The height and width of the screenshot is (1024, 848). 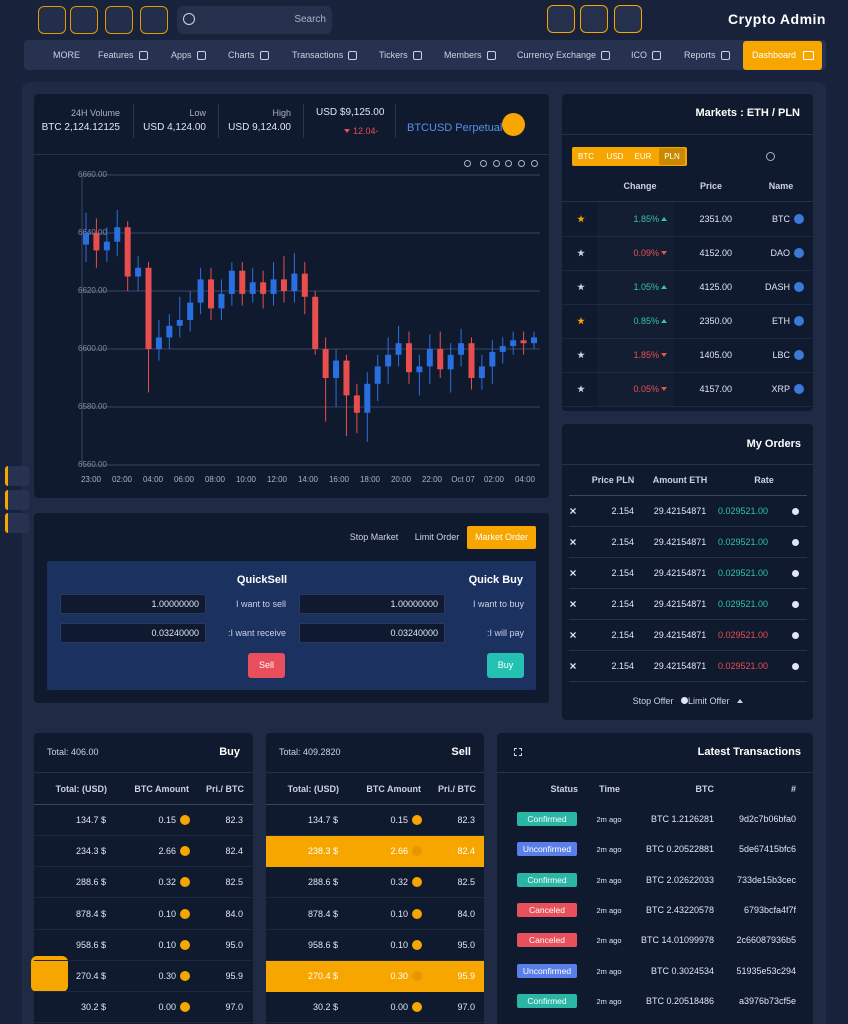 What do you see at coordinates (495, 580) in the screenshot?
I see `quick-title: Quick Buy` at bounding box center [495, 580].